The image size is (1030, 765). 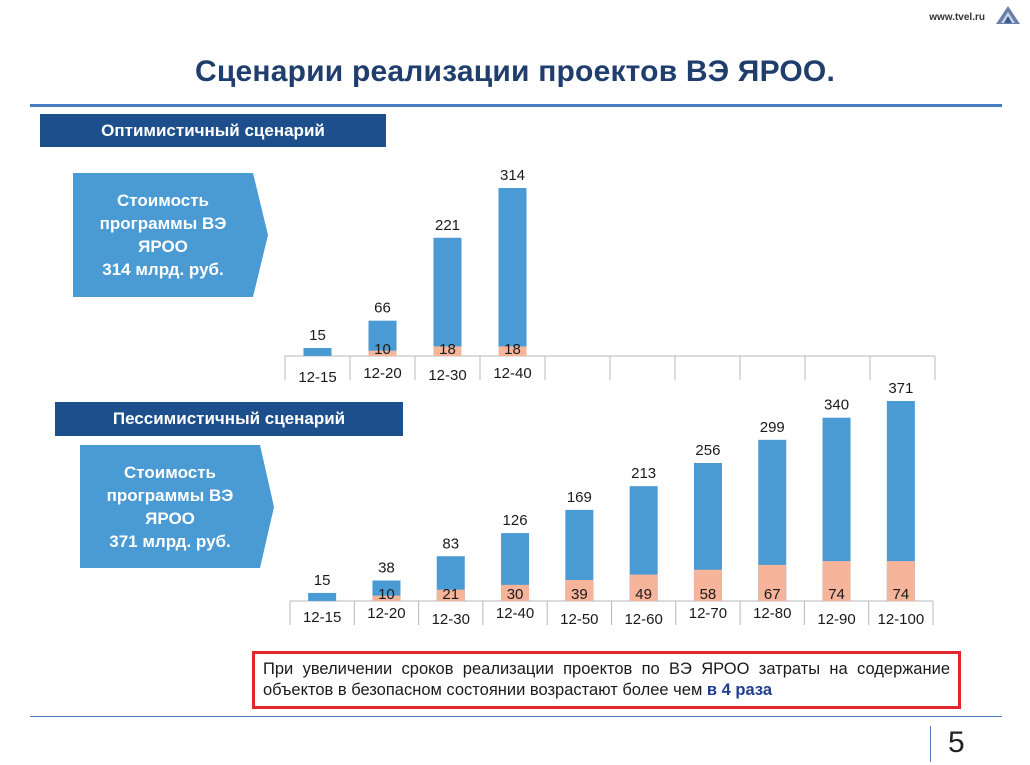 I want to click on data-label-total: 38, so click(x=386, y=568).